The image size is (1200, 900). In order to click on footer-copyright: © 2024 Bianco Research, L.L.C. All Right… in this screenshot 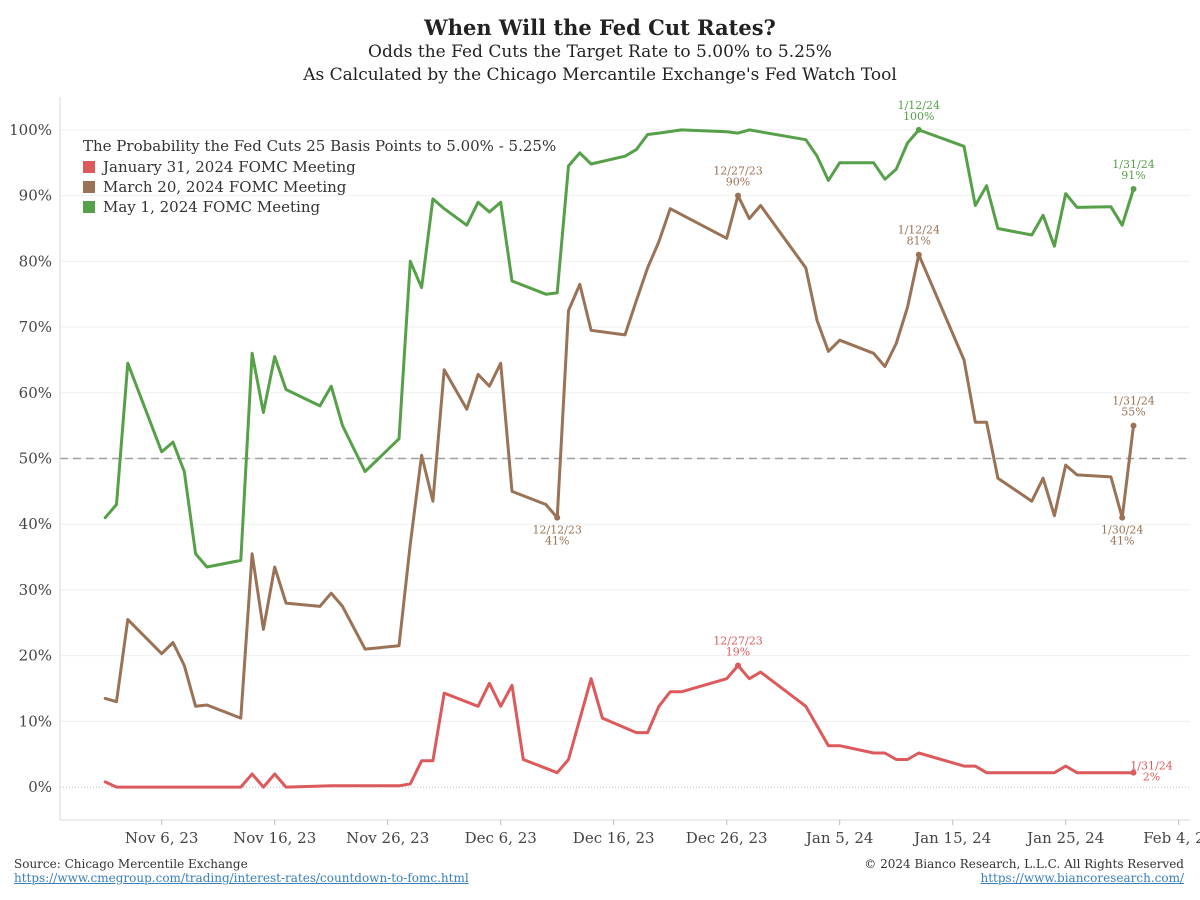, I will do `click(1024, 871)`.